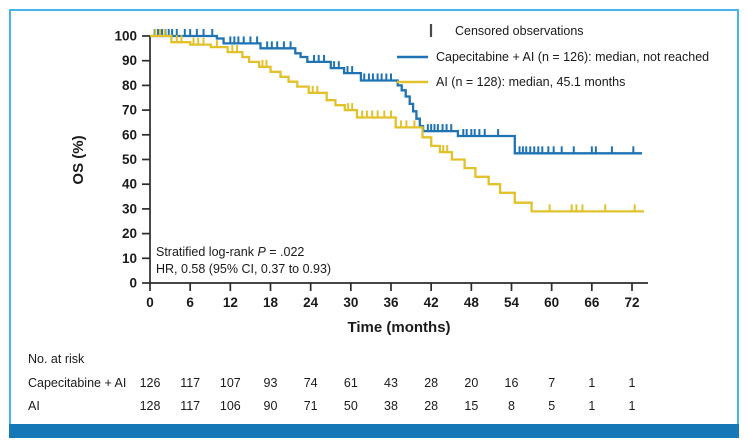 Image resolution: width=747 pixels, height=442 pixels. I want to click on x-tick-label: 24, so click(311, 302).